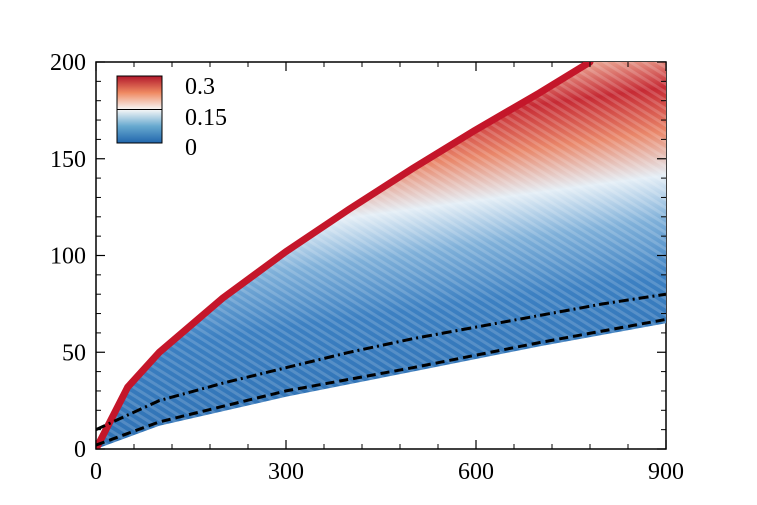 This screenshot has height=505, width=757. What do you see at coordinates (666, 472) in the screenshot?
I see `x-tick-label: 900` at bounding box center [666, 472].